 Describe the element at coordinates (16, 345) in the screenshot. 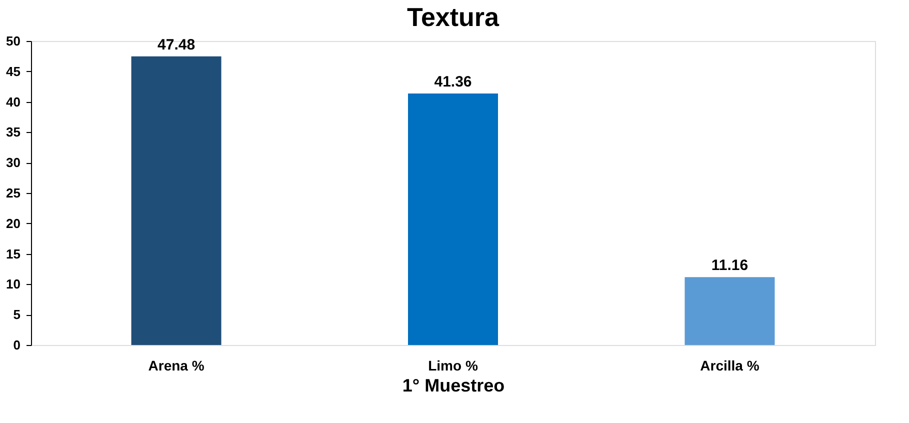

I see `y-tick-label: 0` at that location.